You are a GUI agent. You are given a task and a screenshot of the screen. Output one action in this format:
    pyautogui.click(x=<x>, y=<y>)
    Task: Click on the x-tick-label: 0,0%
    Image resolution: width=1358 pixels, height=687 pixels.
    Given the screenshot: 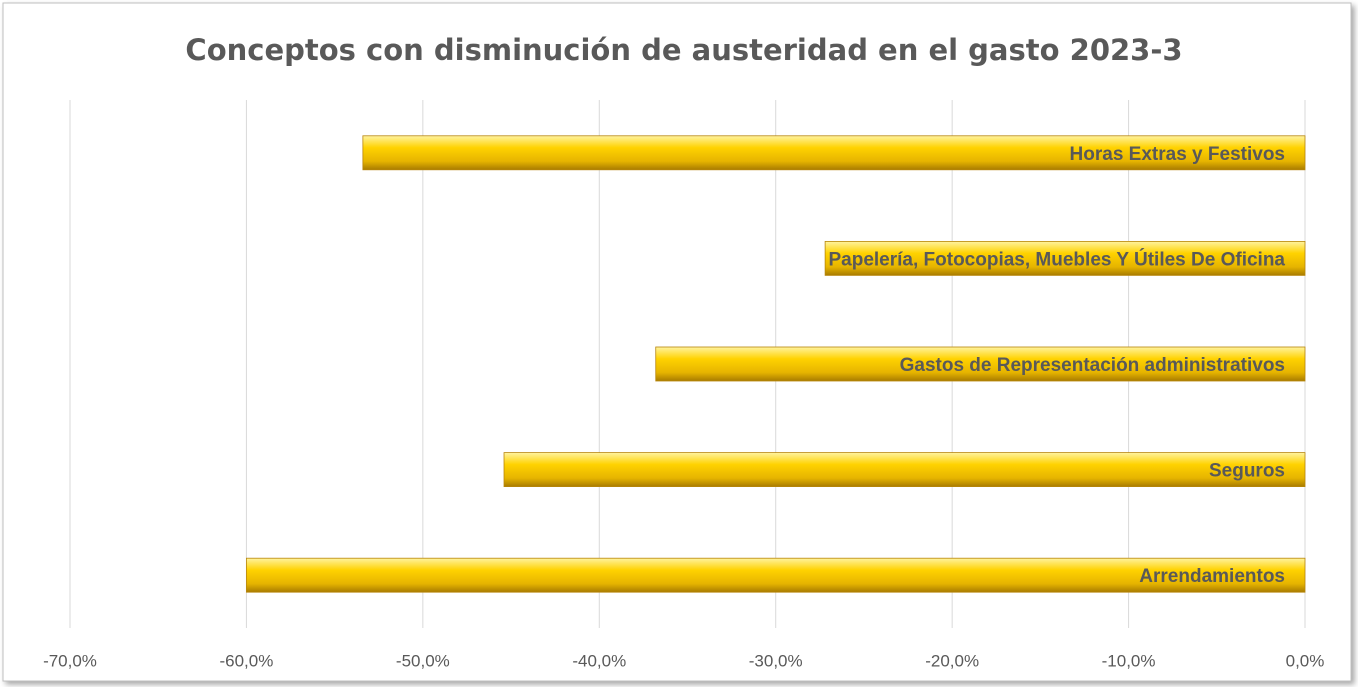 What is the action you would take?
    pyautogui.click(x=1305, y=660)
    